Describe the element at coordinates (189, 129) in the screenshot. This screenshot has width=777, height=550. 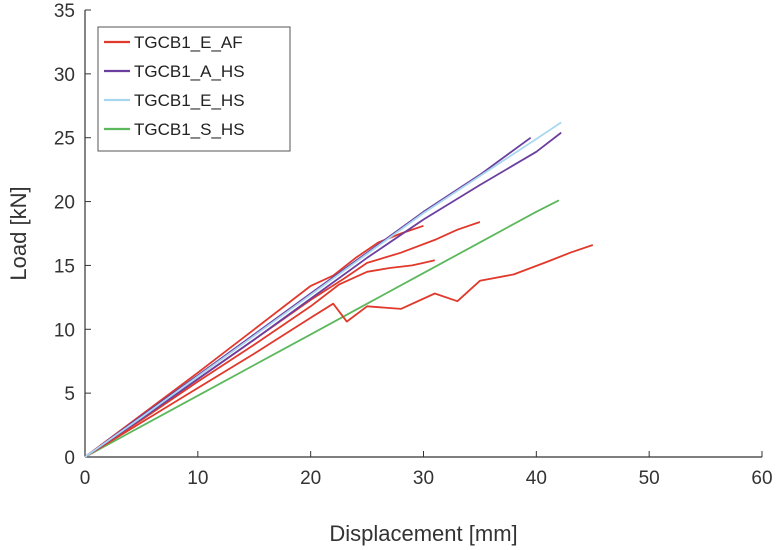
I see `legend-label: TGCB1_S_HS` at that location.